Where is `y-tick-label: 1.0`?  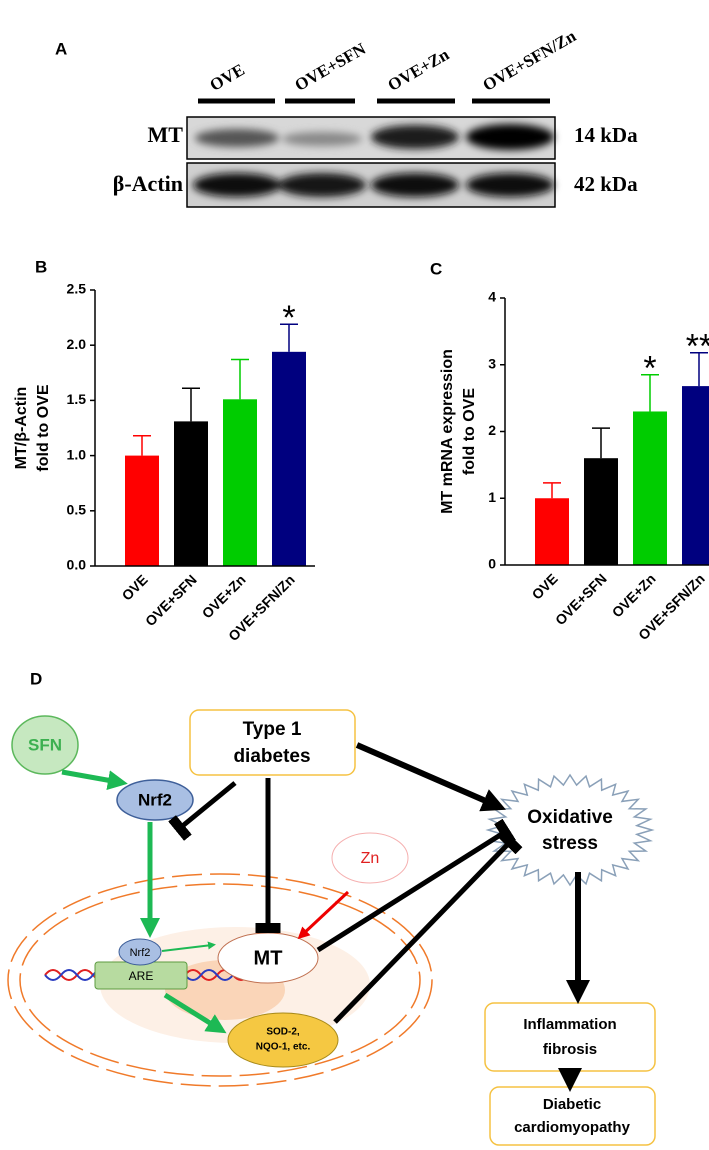
y-tick-label: 1.0 is located at coordinates (77, 454).